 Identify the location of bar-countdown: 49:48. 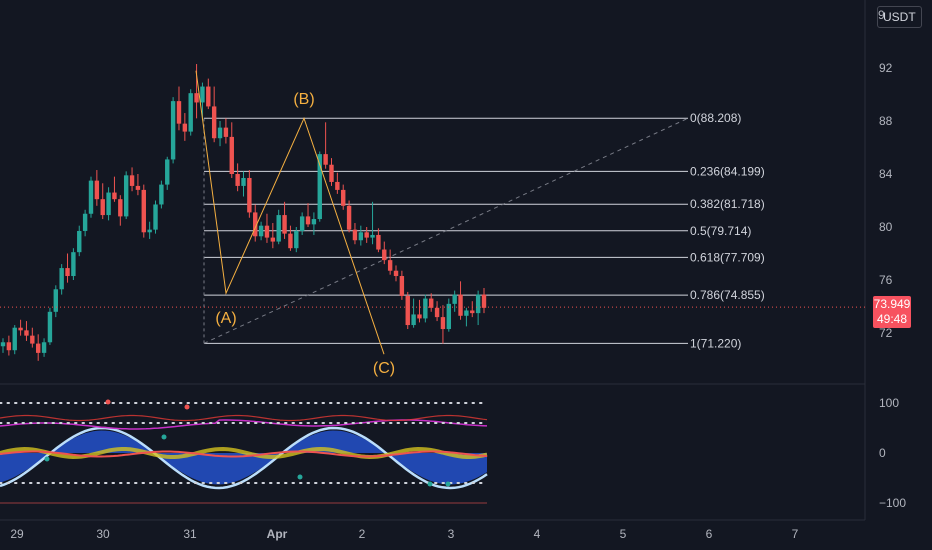
(892, 319).